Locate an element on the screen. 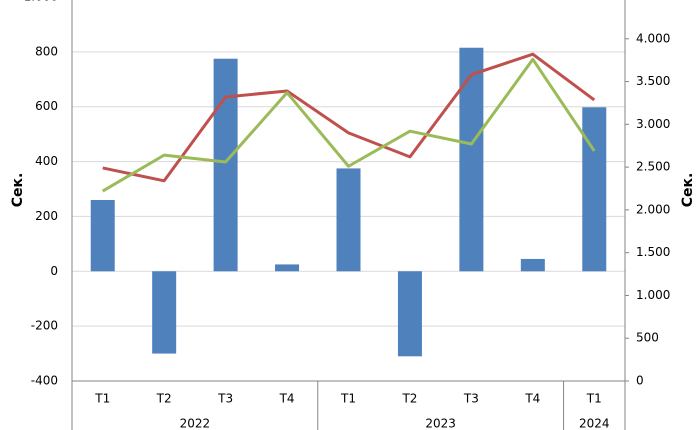  y2-tick-label: 500 is located at coordinates (647, 338).